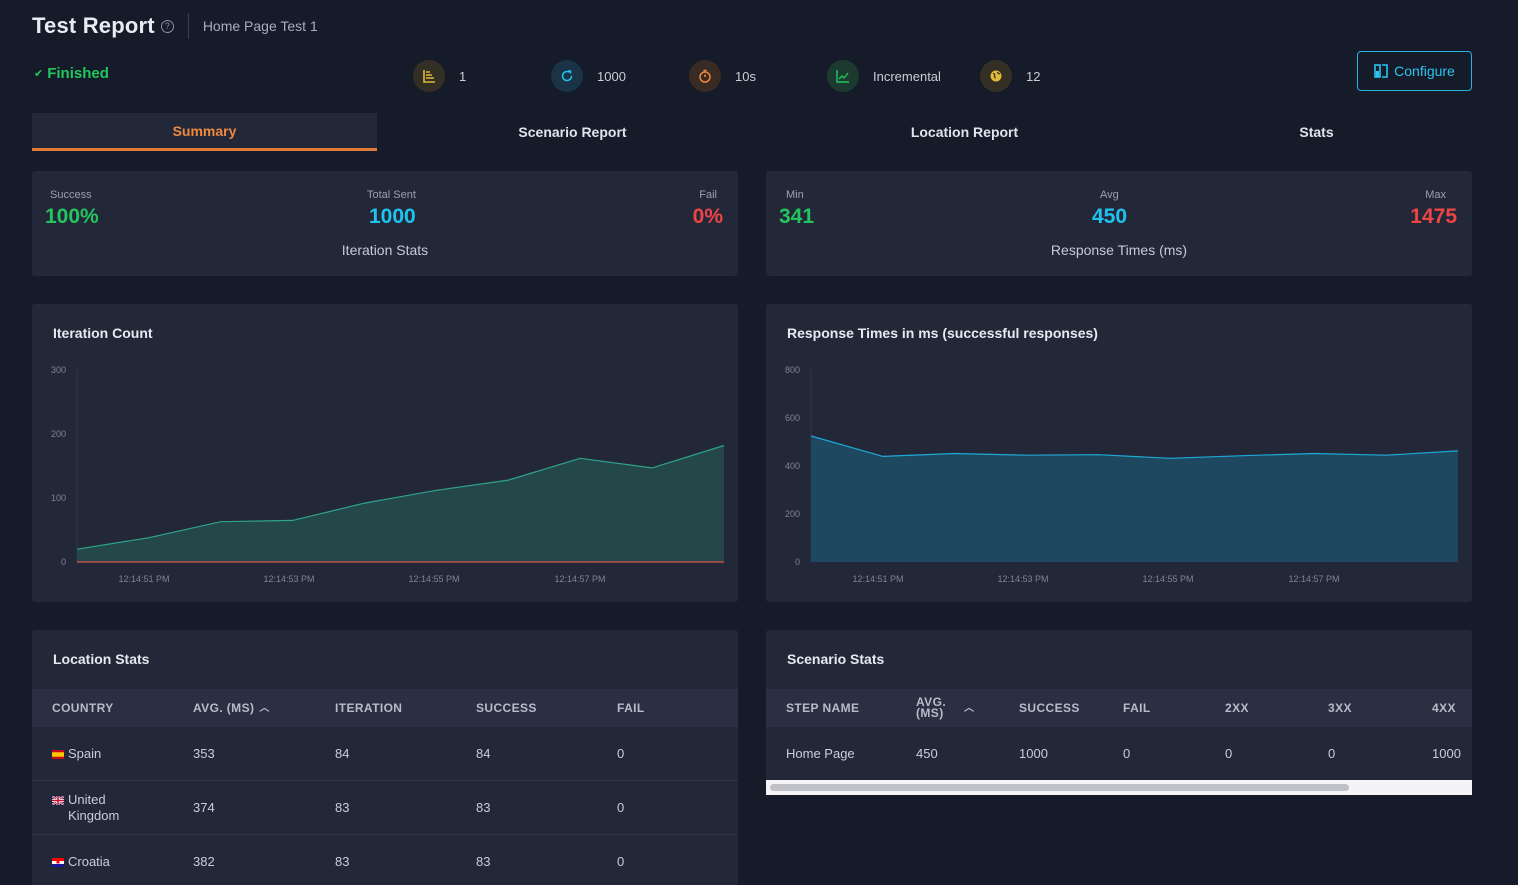  What do you see at coordinates (1444, 707) in the screenshot?
I see `col-4xx: 4XX` at bounding box center [1444, 707].